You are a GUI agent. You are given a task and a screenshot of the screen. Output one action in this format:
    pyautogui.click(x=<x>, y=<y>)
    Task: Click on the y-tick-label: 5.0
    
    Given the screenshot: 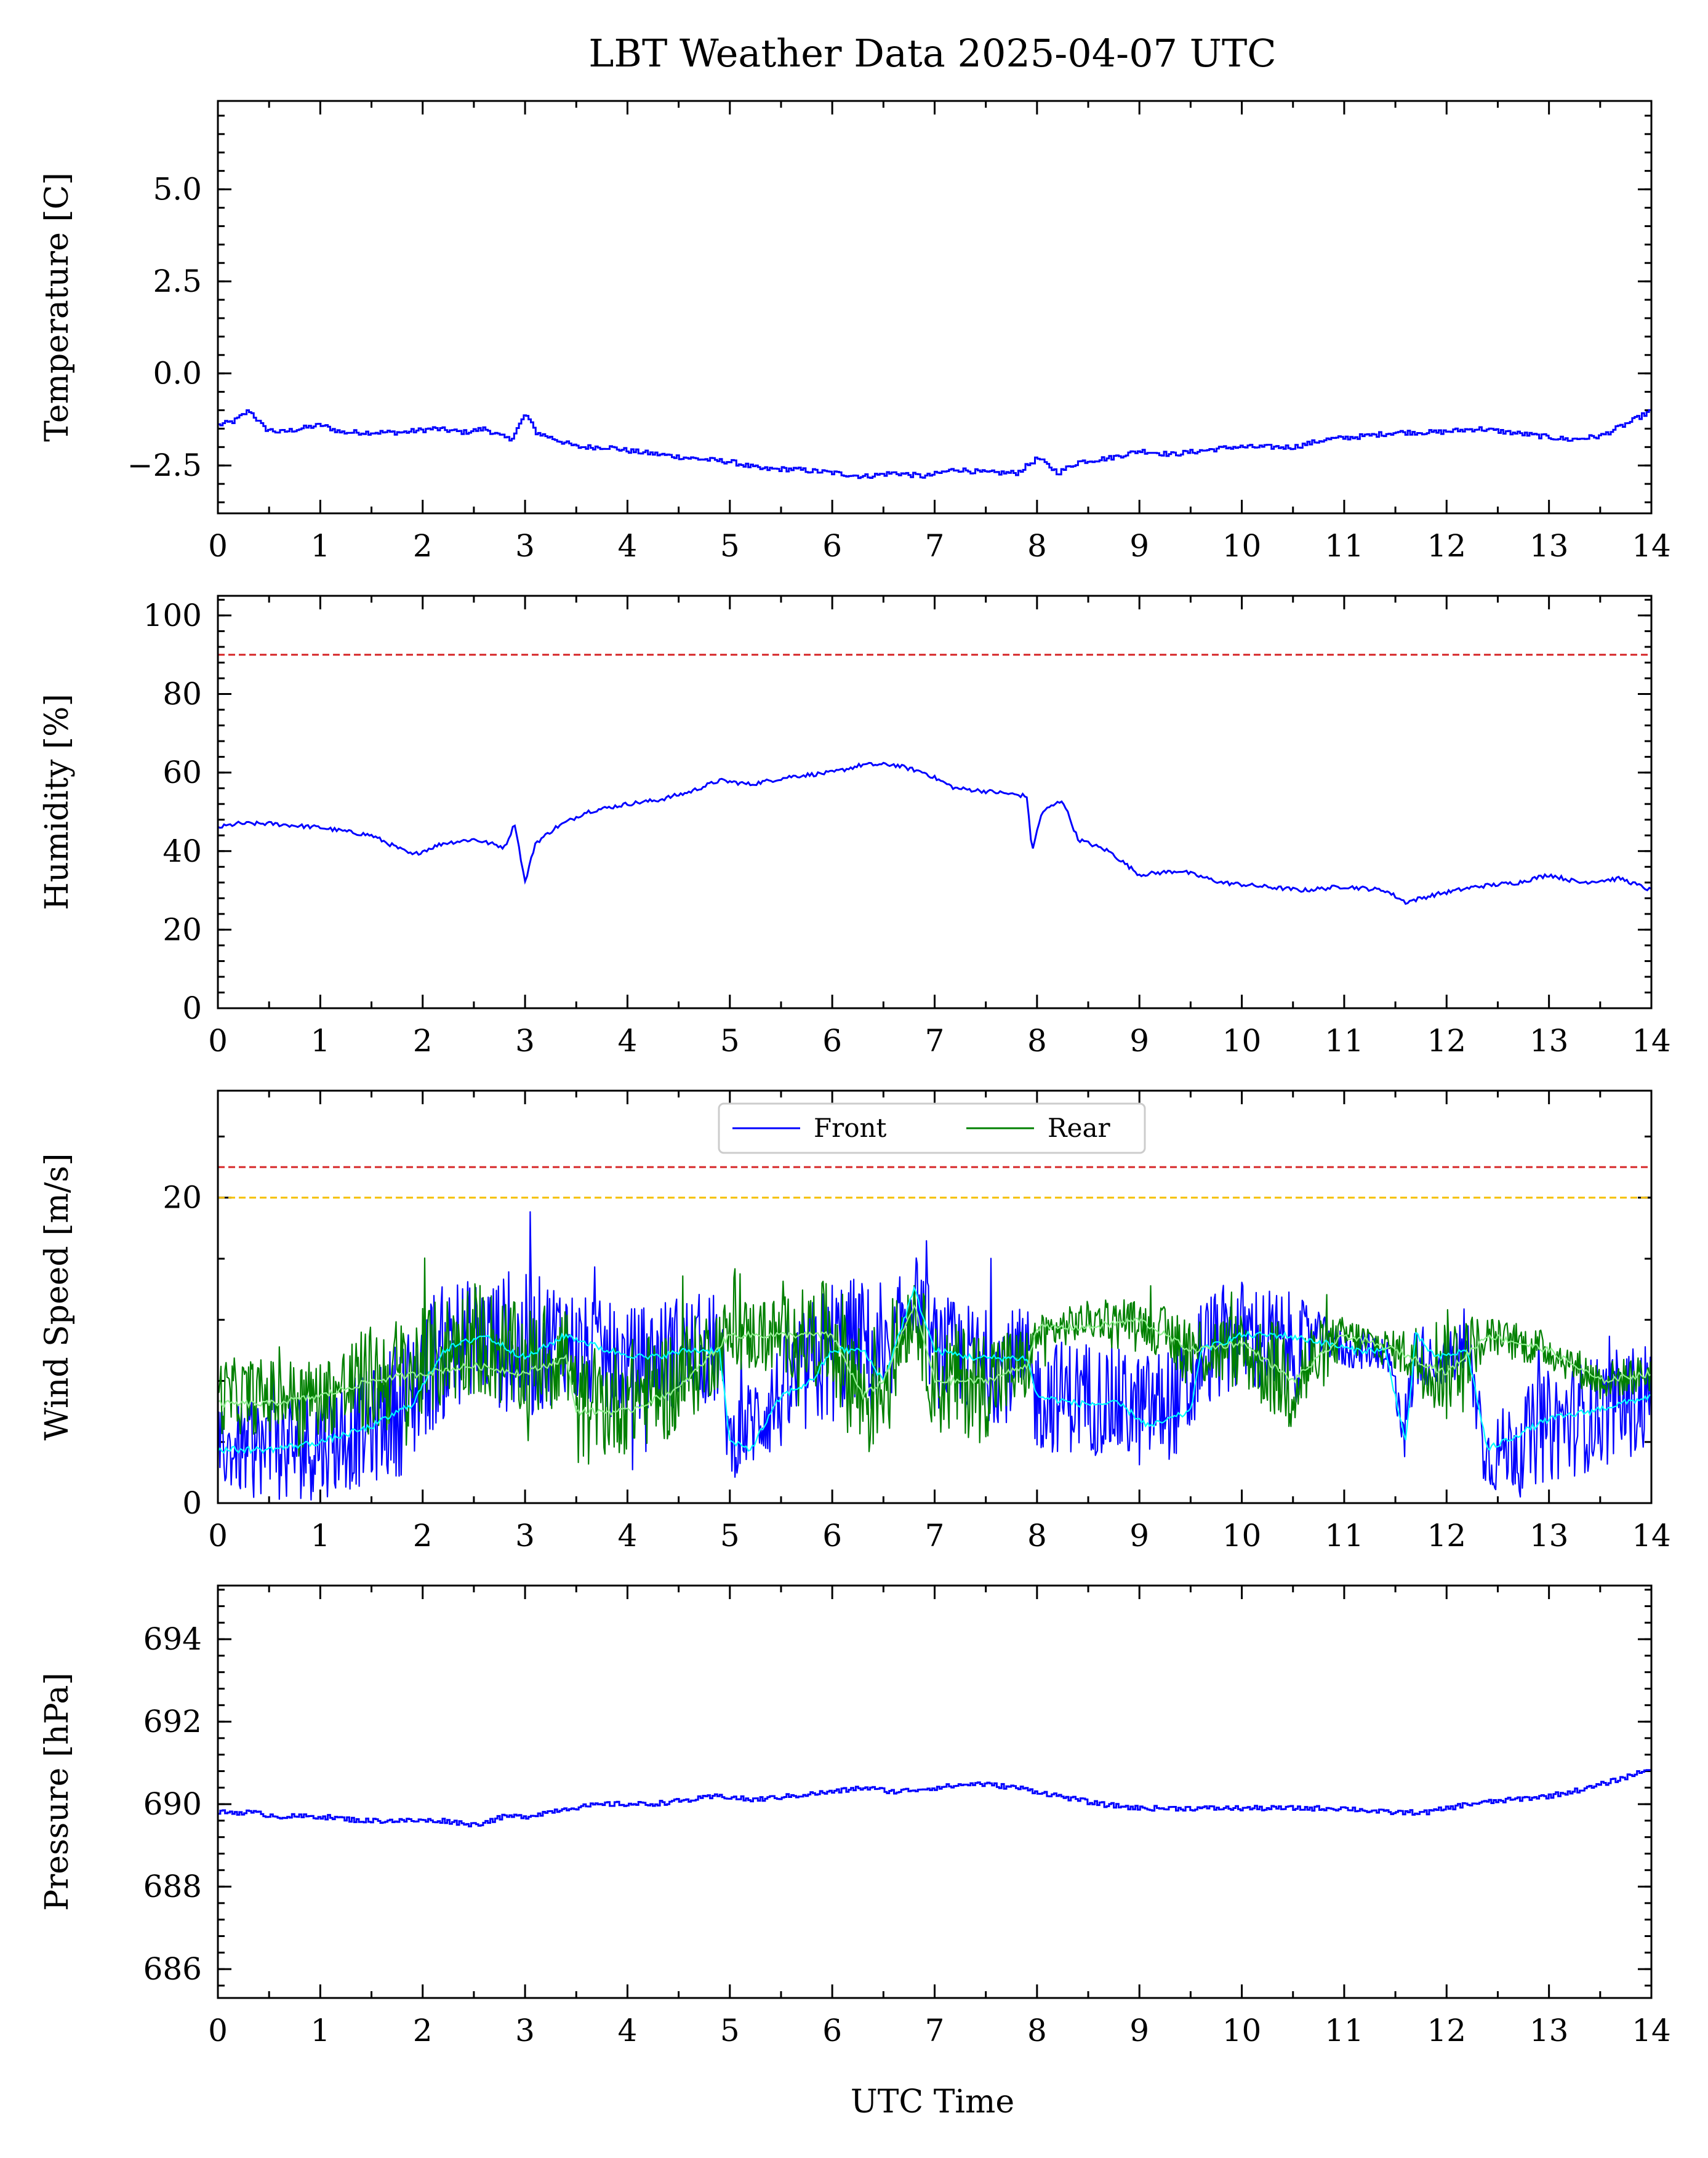 What is the action you would take?
    pyautogui.click(x=178, y=189)
    